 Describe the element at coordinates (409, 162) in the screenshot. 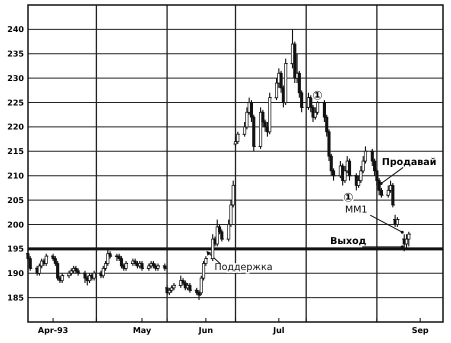

I see `annotation: Продавай` at that location.